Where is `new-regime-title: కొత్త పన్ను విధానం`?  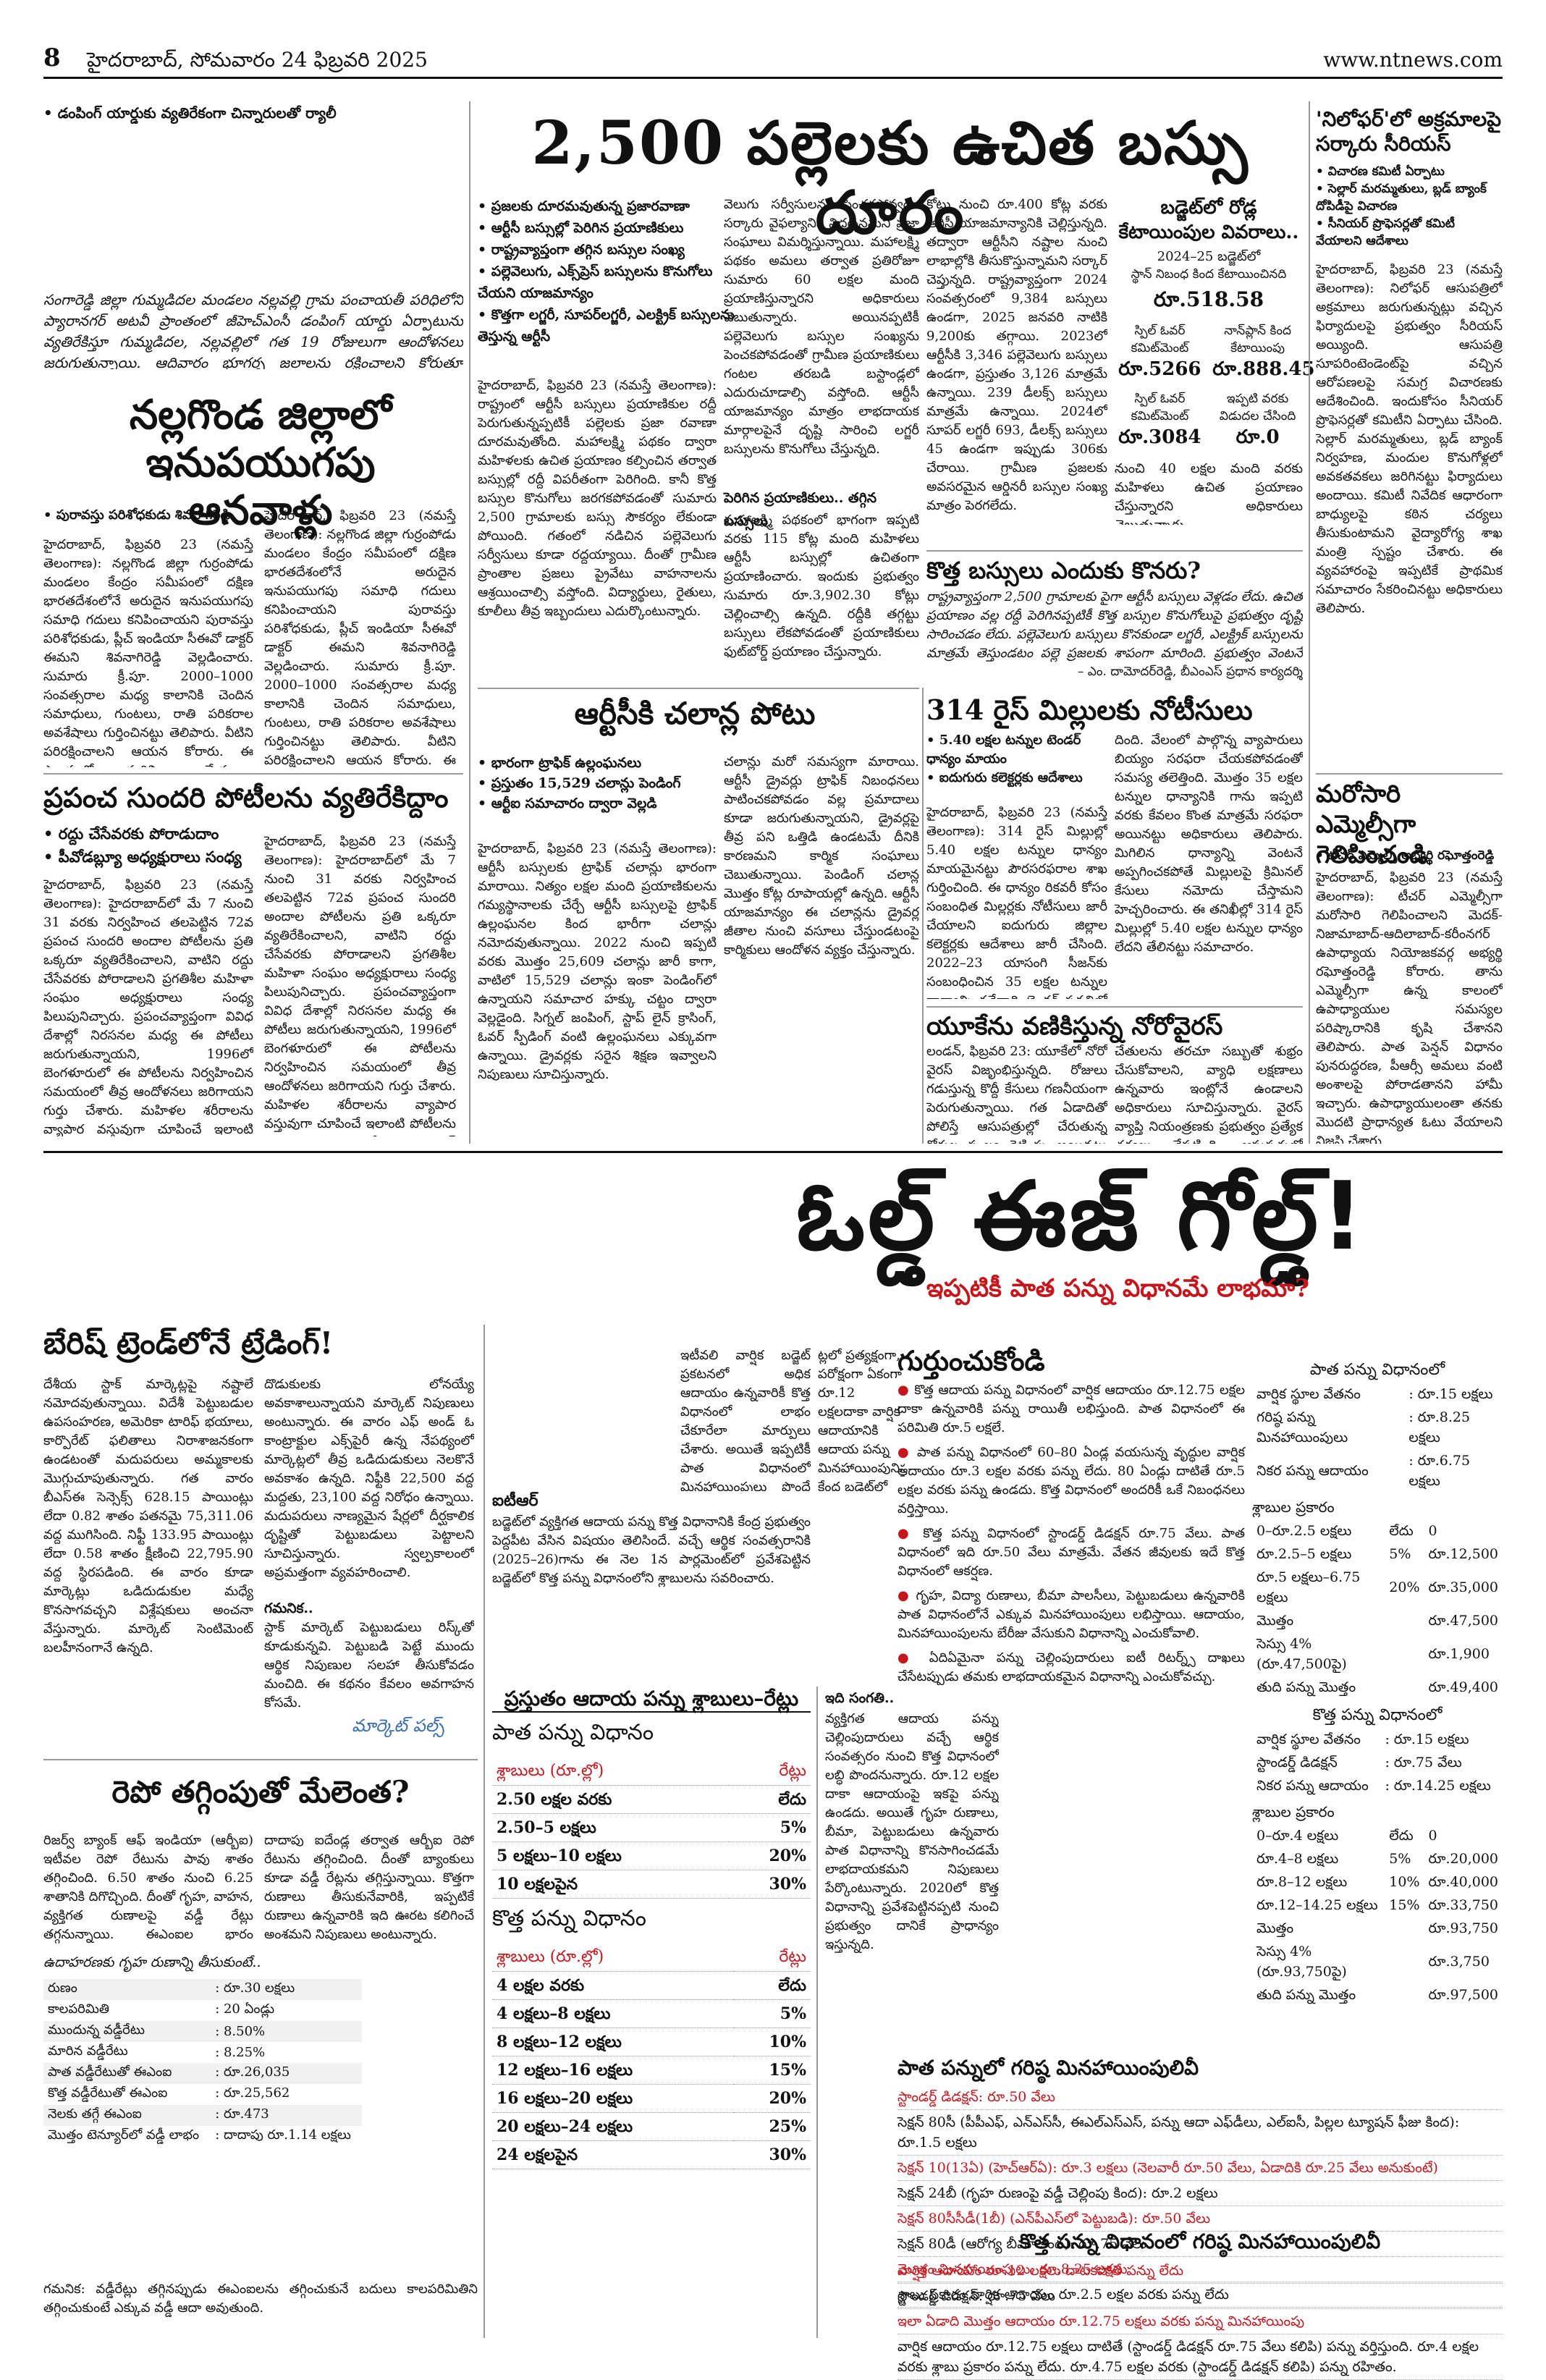 new-regime-title: కొత్త పన్ను విధానం is located at coordinates (569, 1918).